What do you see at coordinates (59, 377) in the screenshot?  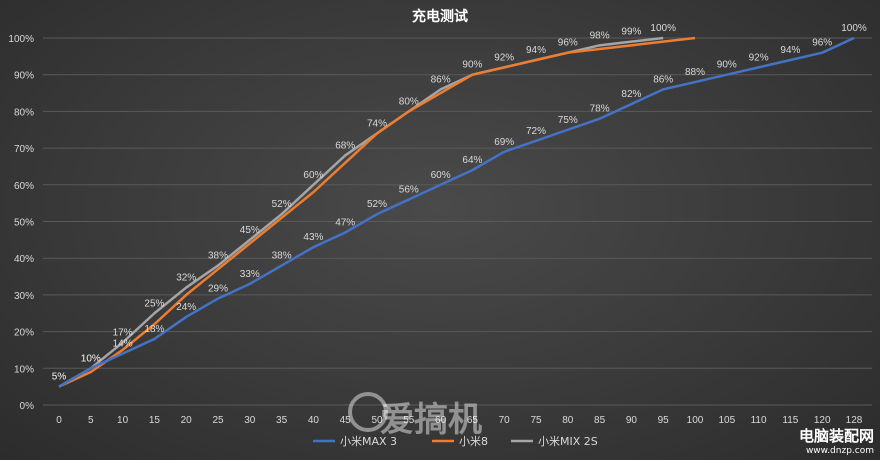 I see `data-label: 5%` at bounding box center [59, 377].